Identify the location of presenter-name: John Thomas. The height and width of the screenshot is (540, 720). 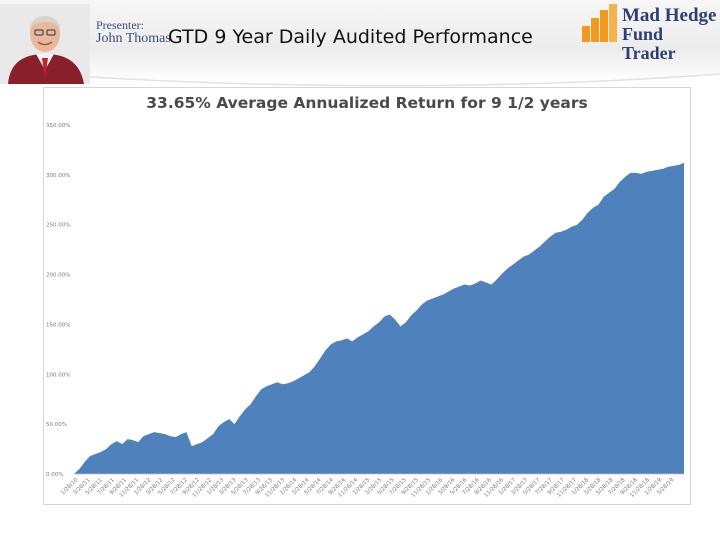
(133, 38).